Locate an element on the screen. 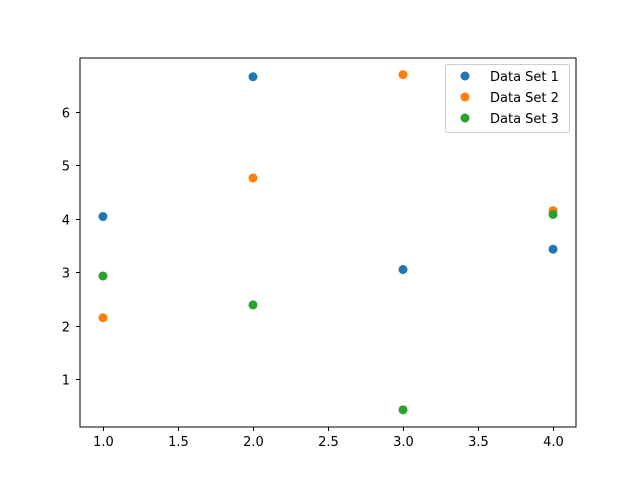 The height and width of the screenshot is (480, 640). x-tick-label: 4.0 is located at coordinates (553, 442).